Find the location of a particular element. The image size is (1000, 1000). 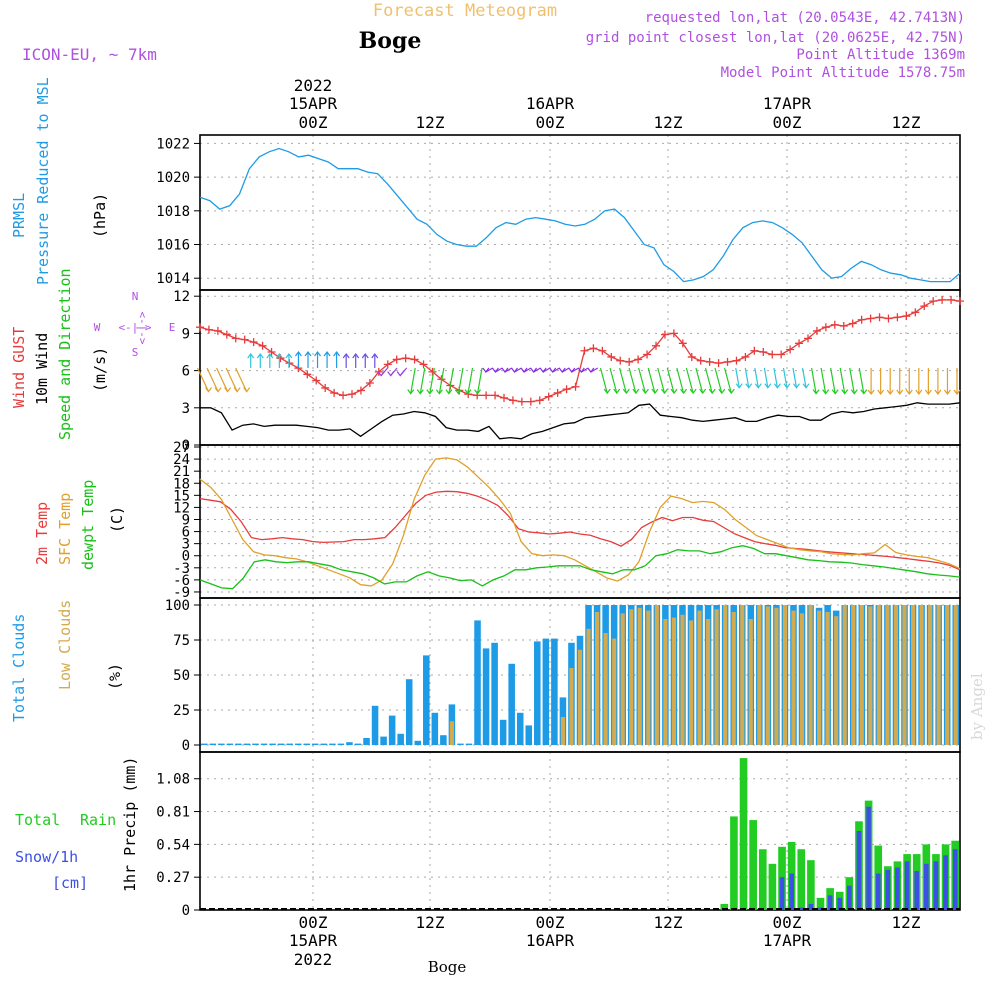

precip-panel: 0 0.27 0.54 0.81 1.08 is located at coordinates (558, 835).